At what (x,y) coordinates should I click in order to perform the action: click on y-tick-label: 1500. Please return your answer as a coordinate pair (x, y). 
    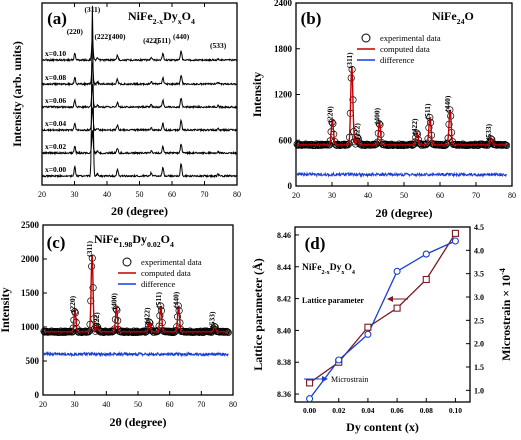
    Looking at the image, I should click on (30, 293).